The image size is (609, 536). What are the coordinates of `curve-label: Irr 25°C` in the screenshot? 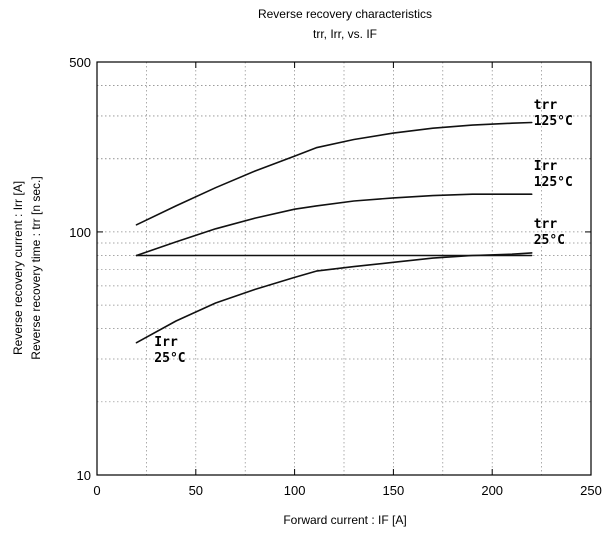 It's located at (169, 350).